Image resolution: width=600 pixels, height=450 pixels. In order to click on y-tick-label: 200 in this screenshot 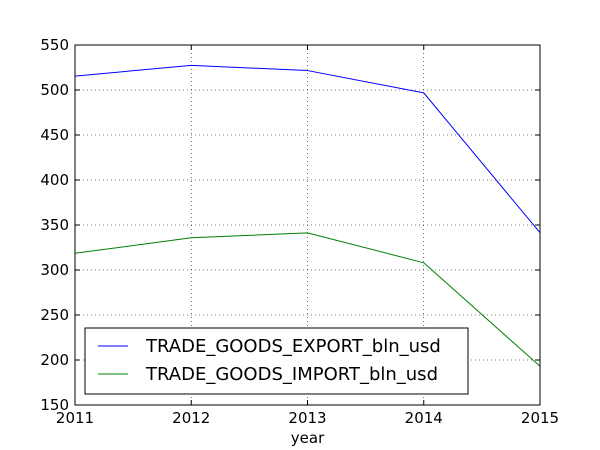, I will do `click(54, 360)`.